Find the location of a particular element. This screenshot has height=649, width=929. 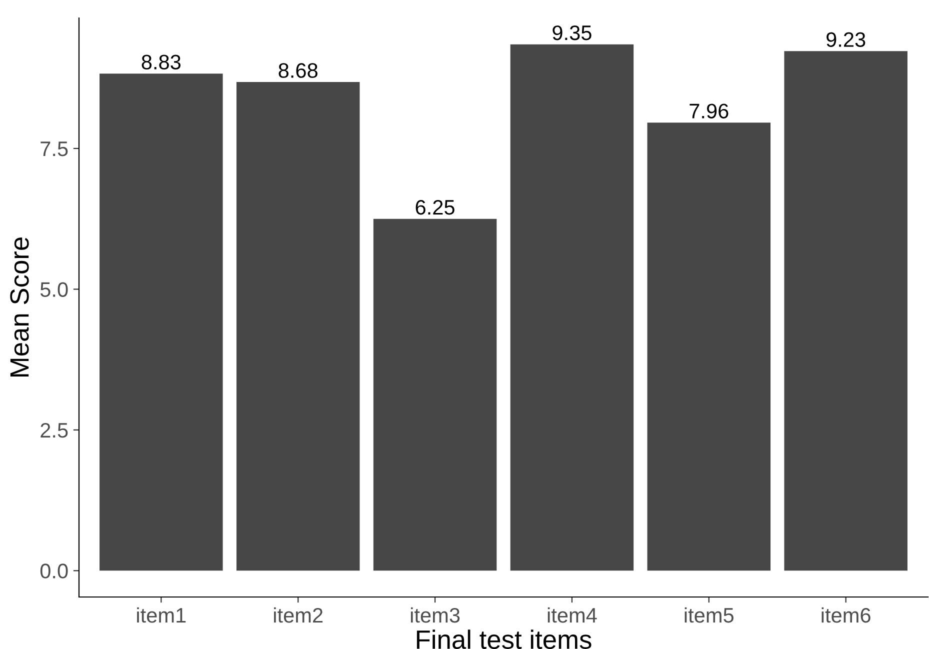

y-axis-title: Mean Score is located at coordinates (19, 307).